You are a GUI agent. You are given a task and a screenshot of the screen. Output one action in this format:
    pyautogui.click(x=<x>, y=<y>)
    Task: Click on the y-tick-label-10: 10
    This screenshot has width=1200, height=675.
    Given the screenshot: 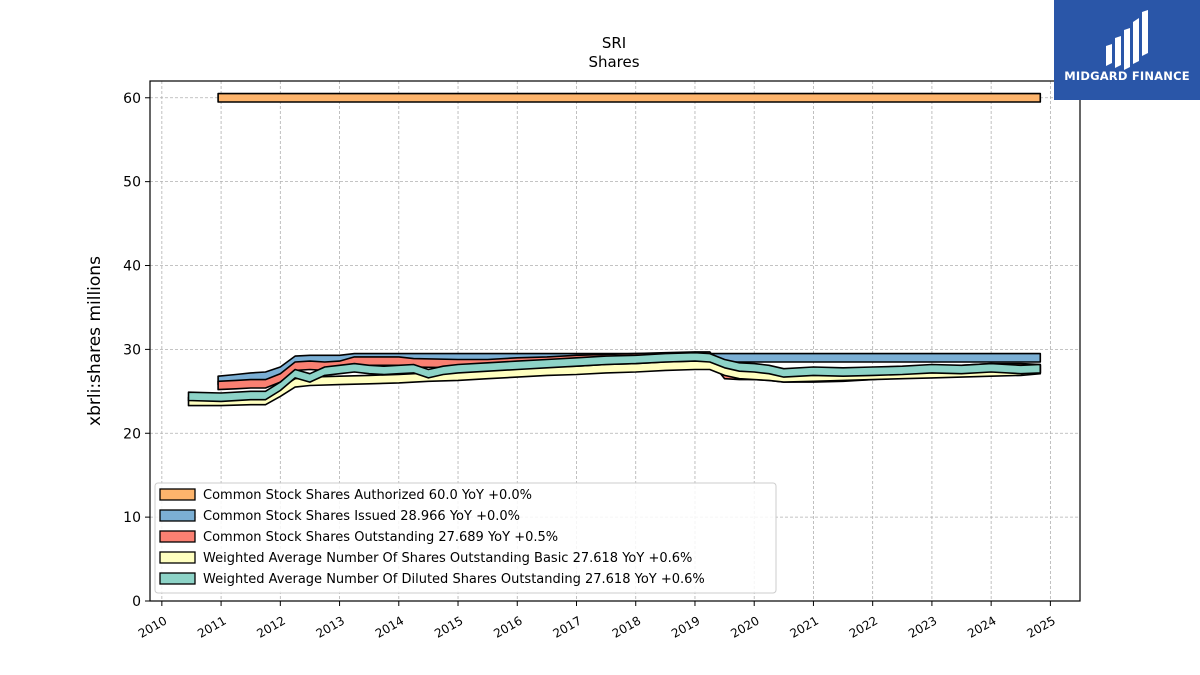 What is the action you would take?
    pyautogui.click(x=132, y=518)
    